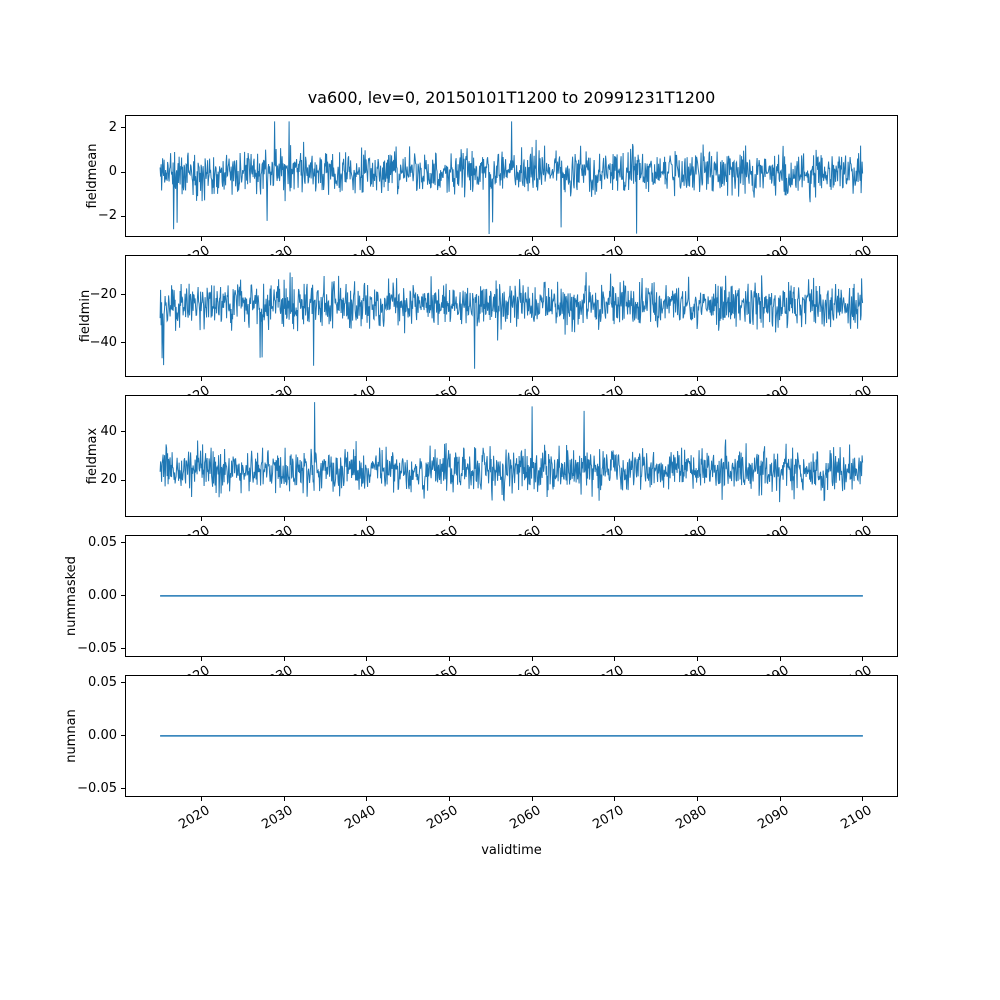 This screenshot has width=1000, height=1000. I want to click on y-axis-title-fieldmin: fieldmin, so click(86, 316).